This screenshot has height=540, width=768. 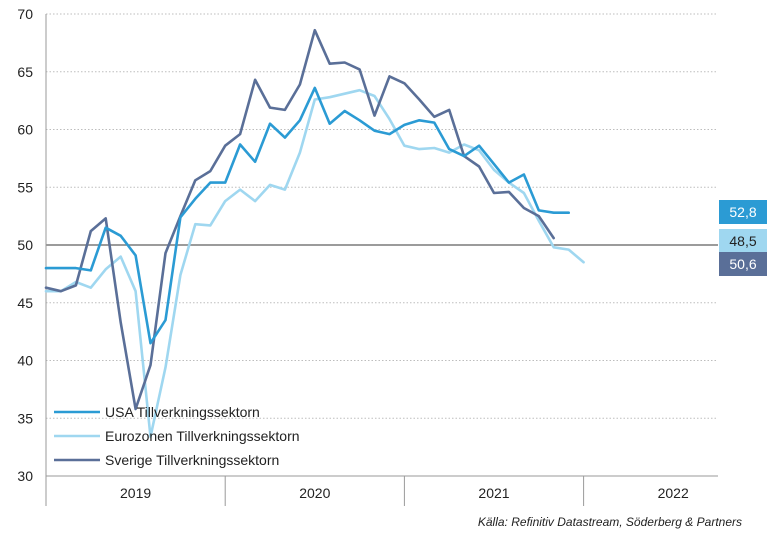 What do you see at coordinates (135, 493) in the screenshot?
I see `x-tick-label: 2019` at bounding box center [135, 493].